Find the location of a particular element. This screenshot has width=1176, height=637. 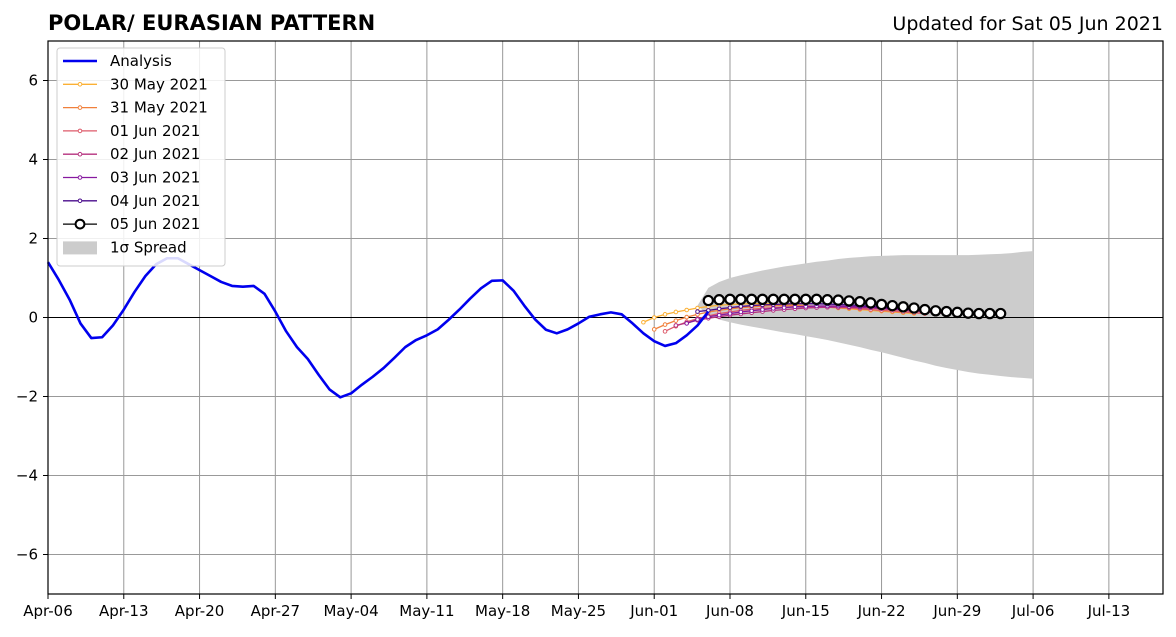

legend-swatch is located at coordinates (80, 248).